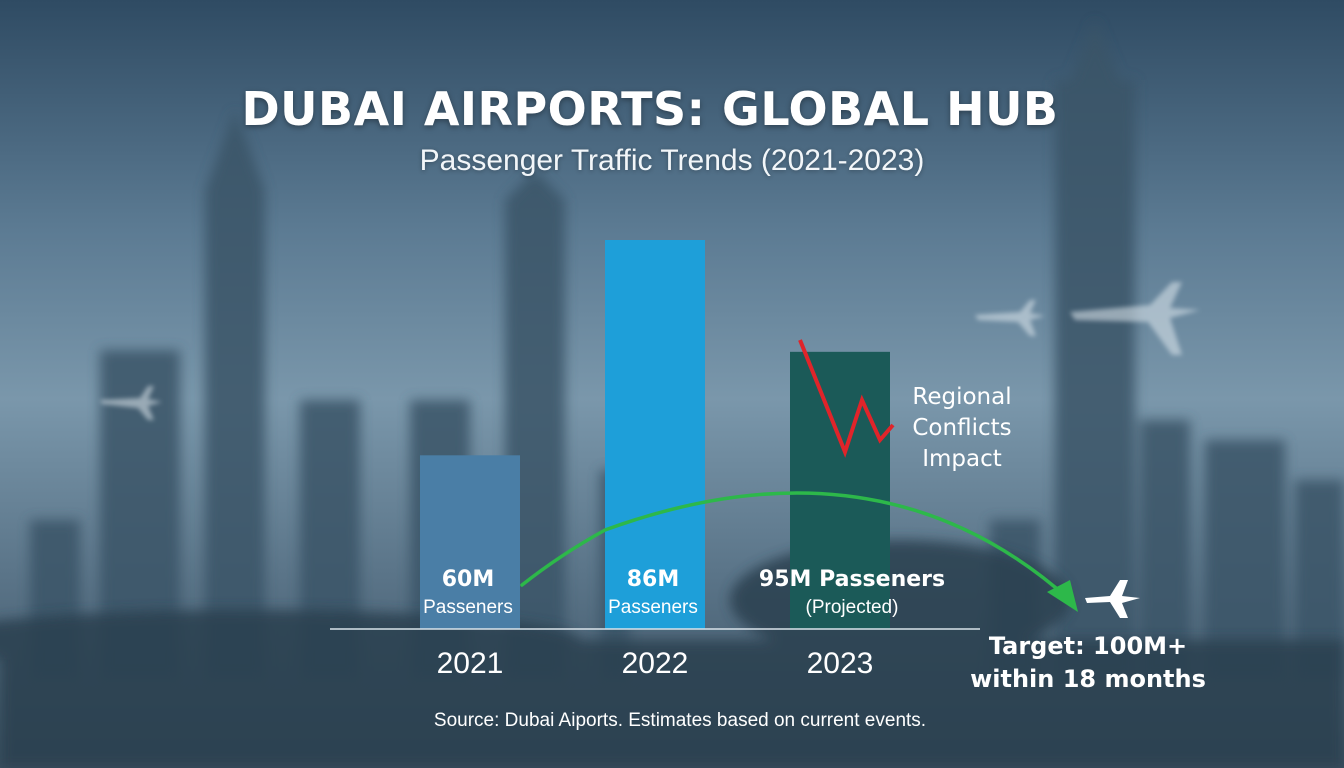  Describe the element at coordinates (468, 579) in the screenshot. I see `bar-value-label: 60M` at that location.